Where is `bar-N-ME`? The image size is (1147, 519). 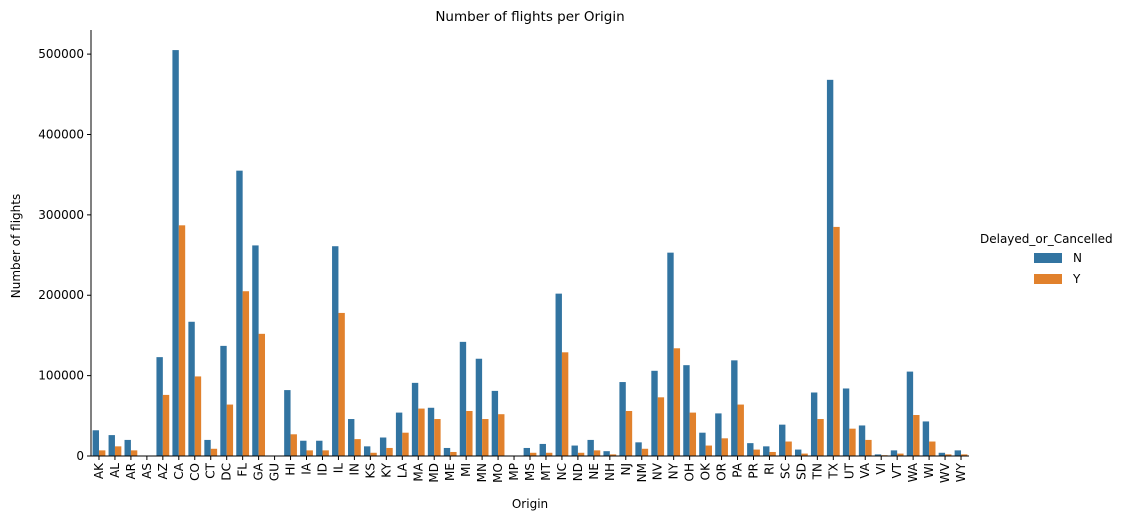 bar-N-ME is located at coordinates (447, 451).